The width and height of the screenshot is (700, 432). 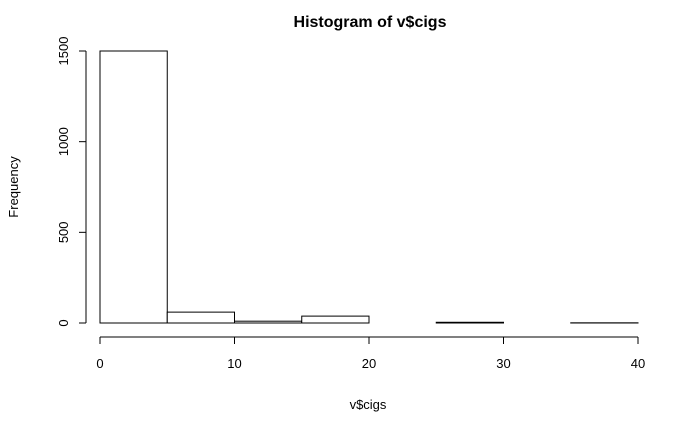 I want to click on y-tick-label: 1000, so click(x=63, y=141).